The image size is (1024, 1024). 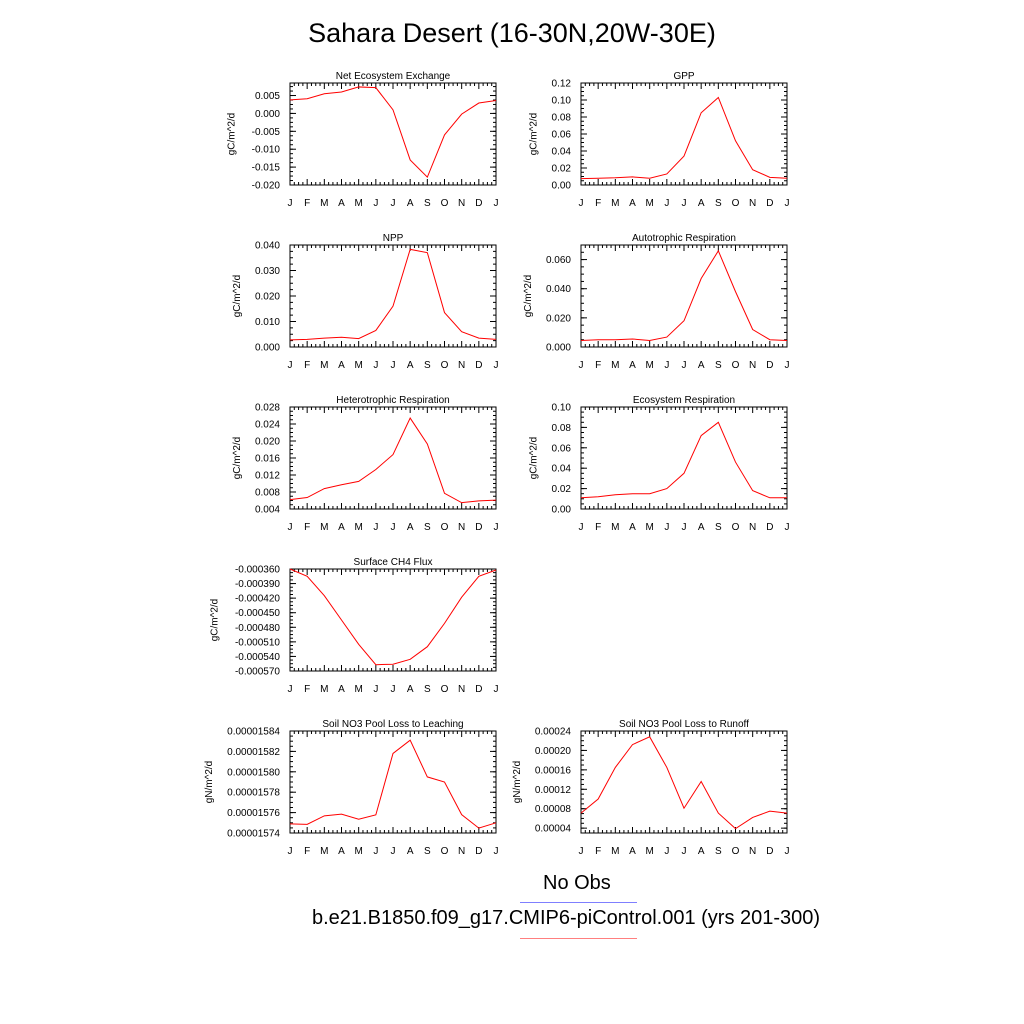 I want to click on y-tick-label: -0.000510, so click(x=257, y=642).